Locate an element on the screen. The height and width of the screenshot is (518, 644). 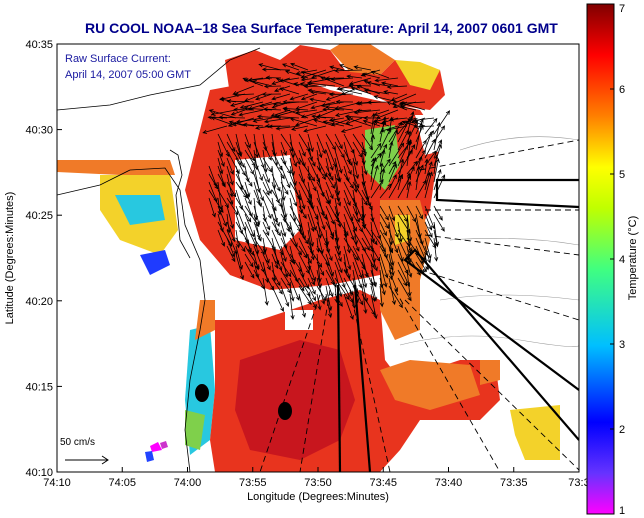
scale-label: 50 cm/s is located at coordinates (77, 442).